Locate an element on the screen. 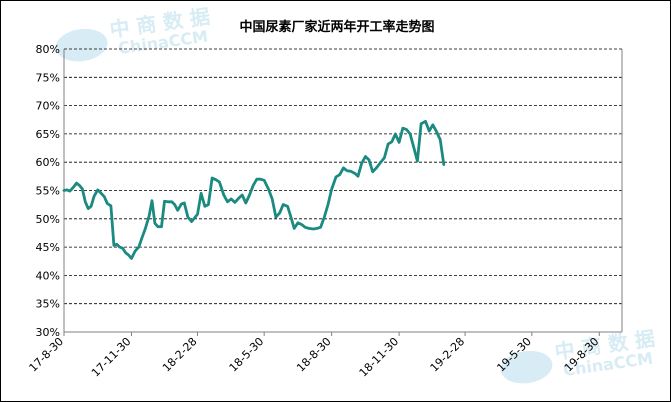 This screenshot has height=402, width=671. y-tick-label: 45% is located at coordinates (48, 247).